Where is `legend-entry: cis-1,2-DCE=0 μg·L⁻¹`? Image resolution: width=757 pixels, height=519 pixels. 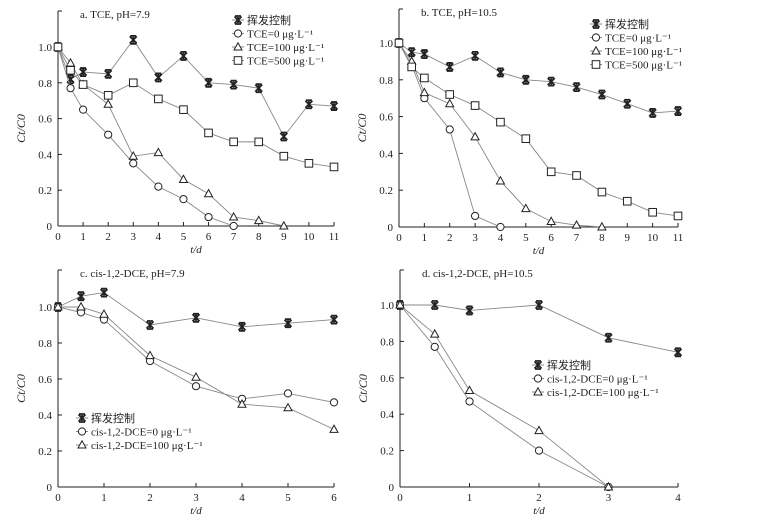
legend-entry: cis-1,2-DCE=0 μg·L⁻¹ is located at coordinates (134, 433).